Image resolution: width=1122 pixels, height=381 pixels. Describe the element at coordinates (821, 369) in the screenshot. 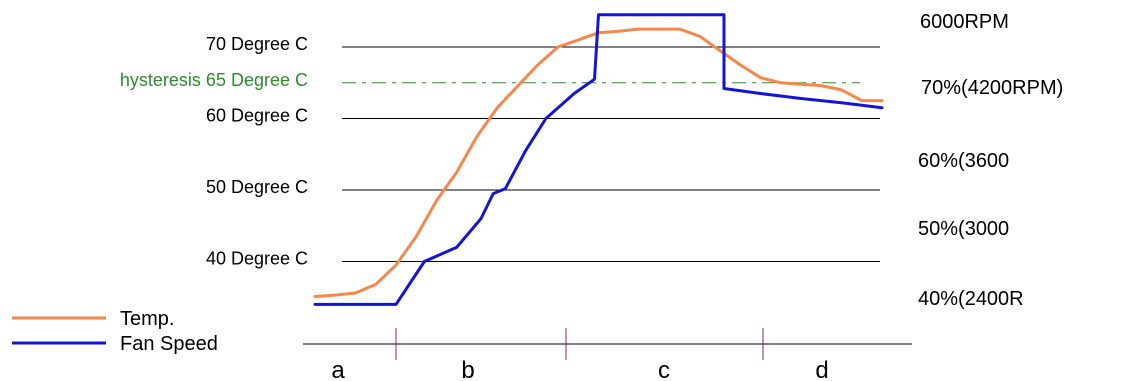

I see `phase-label-d: d` at that location.